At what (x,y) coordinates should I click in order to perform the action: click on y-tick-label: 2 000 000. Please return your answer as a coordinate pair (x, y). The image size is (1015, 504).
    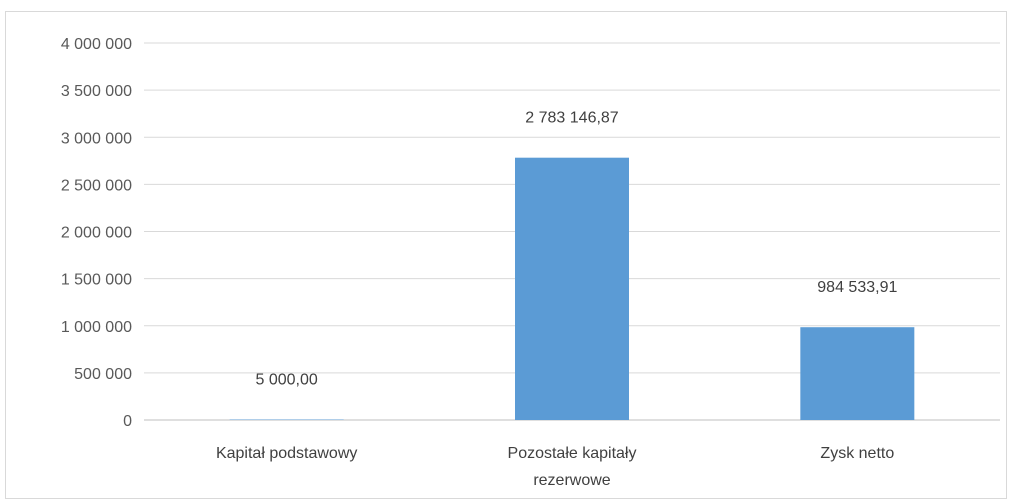
    Looking at the image, I should click on (96, 233).